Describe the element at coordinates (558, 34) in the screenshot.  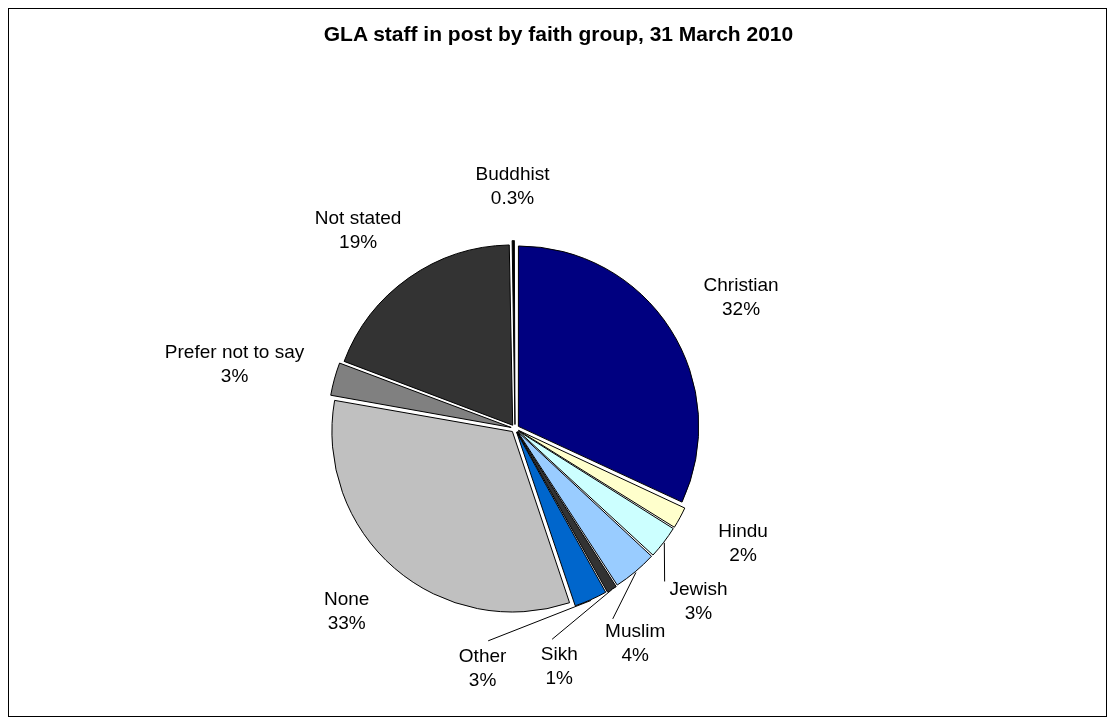
I see `chart-title: GLA staff in post by faith group, 31 March 2010` at that location.